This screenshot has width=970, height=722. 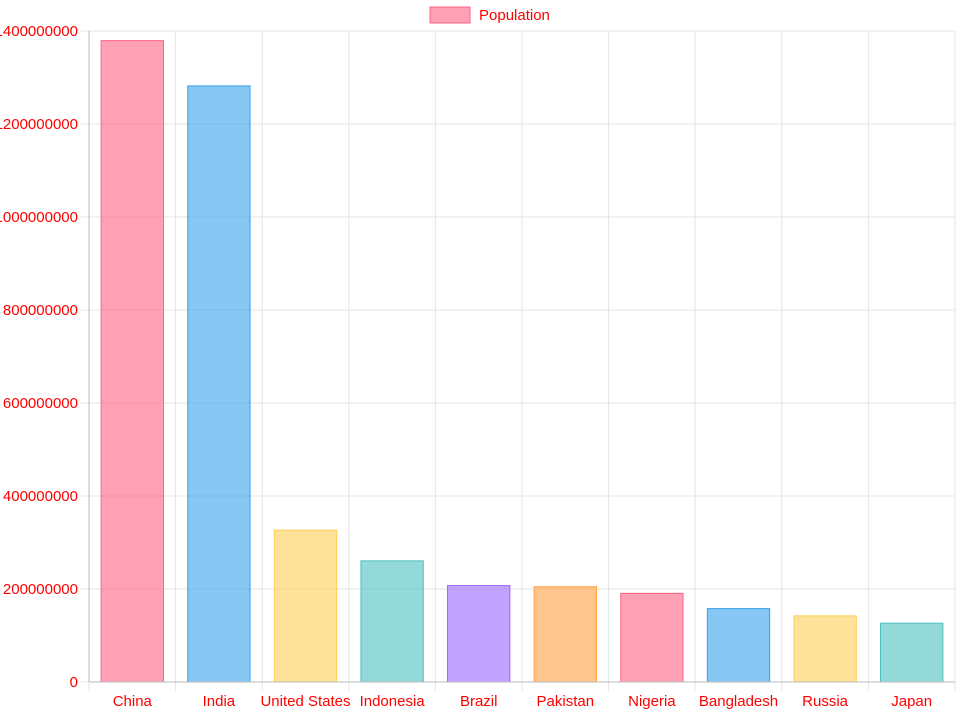 What do you see at coordinates (40, 310) in the screenshot?
I see `y-tick-label: 800000000` at bounding box center [40, 310].